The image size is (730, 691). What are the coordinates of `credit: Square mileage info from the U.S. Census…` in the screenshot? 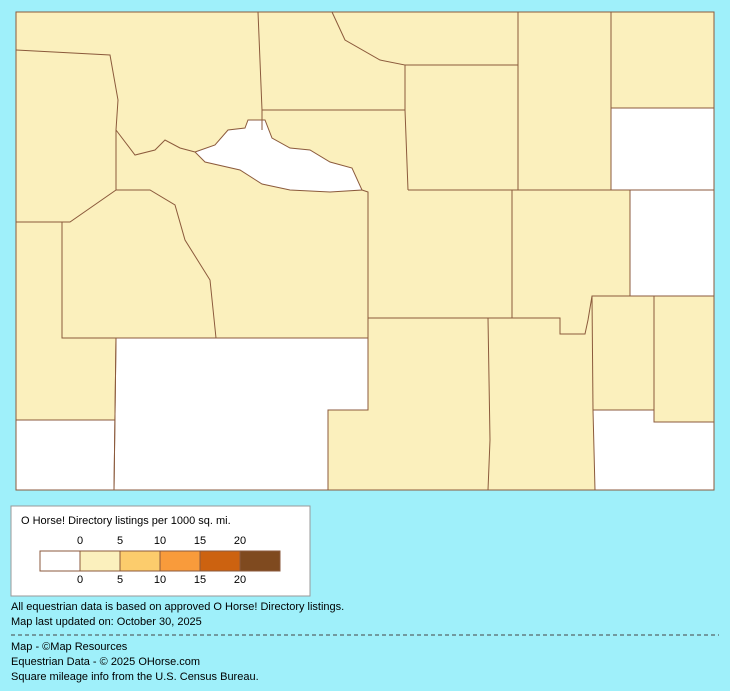 It's located at (135, 677).